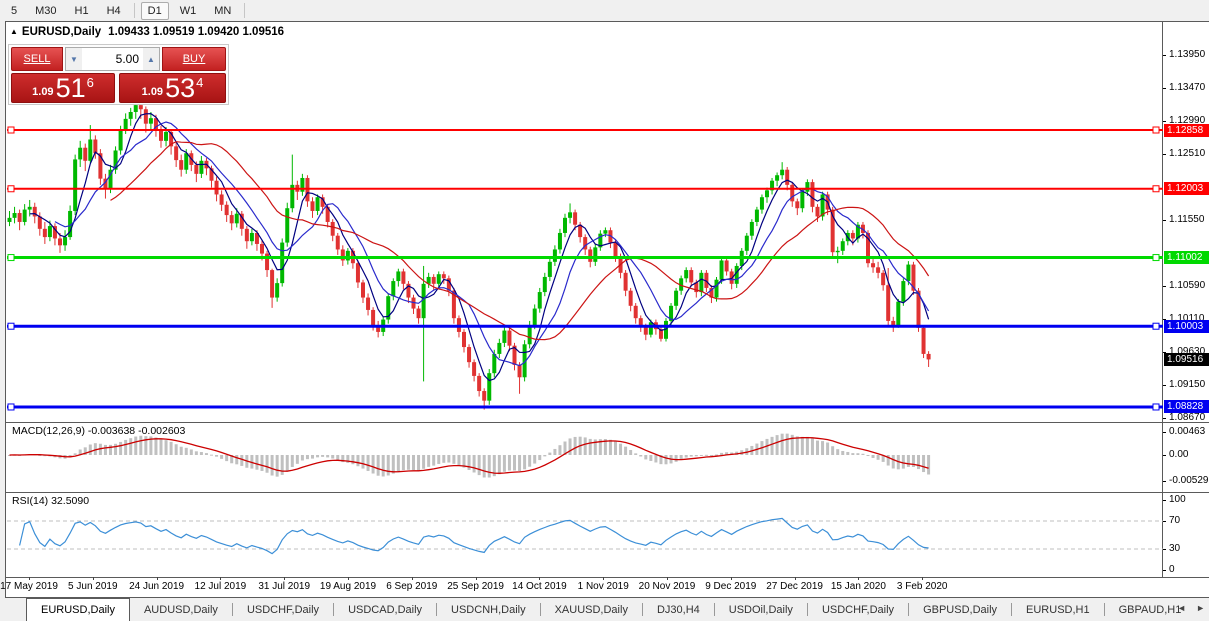  Describe the element at coordinates (284, 586) in the screenshot. I see `date-label: 31 Jul 2019` at that location.